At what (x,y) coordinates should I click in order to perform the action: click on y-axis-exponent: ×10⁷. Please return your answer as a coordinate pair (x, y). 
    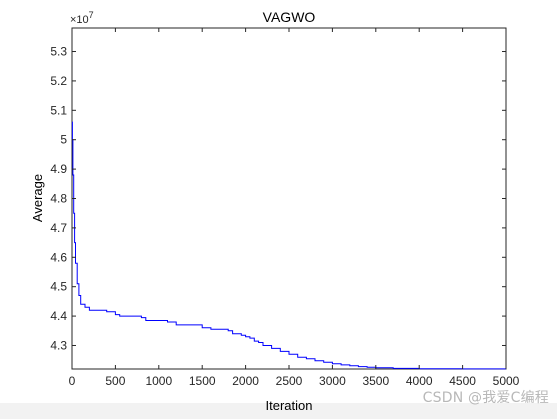
    Looking at the image, I should click on (82, 18).